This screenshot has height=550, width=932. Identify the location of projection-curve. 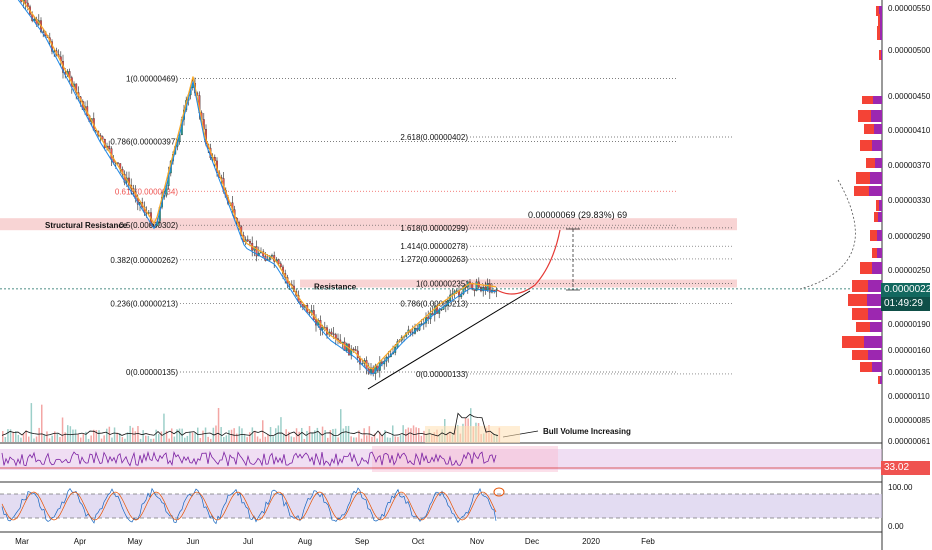
(528, 262).